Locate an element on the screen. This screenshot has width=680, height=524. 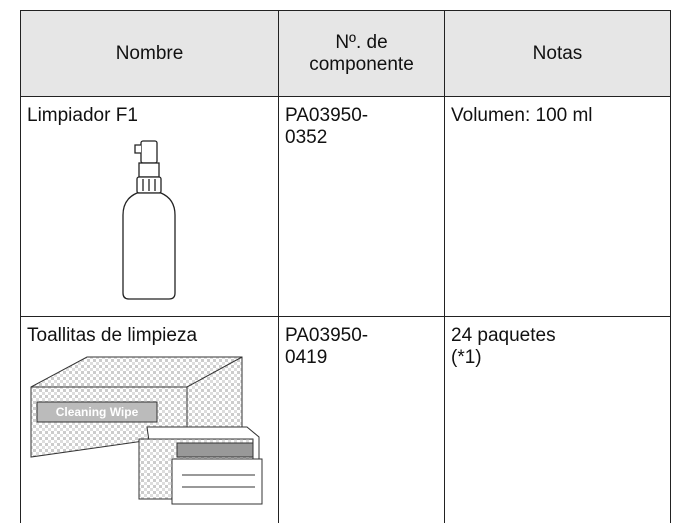
cell: PA03950-0352 is located at coordinates (361, 206).